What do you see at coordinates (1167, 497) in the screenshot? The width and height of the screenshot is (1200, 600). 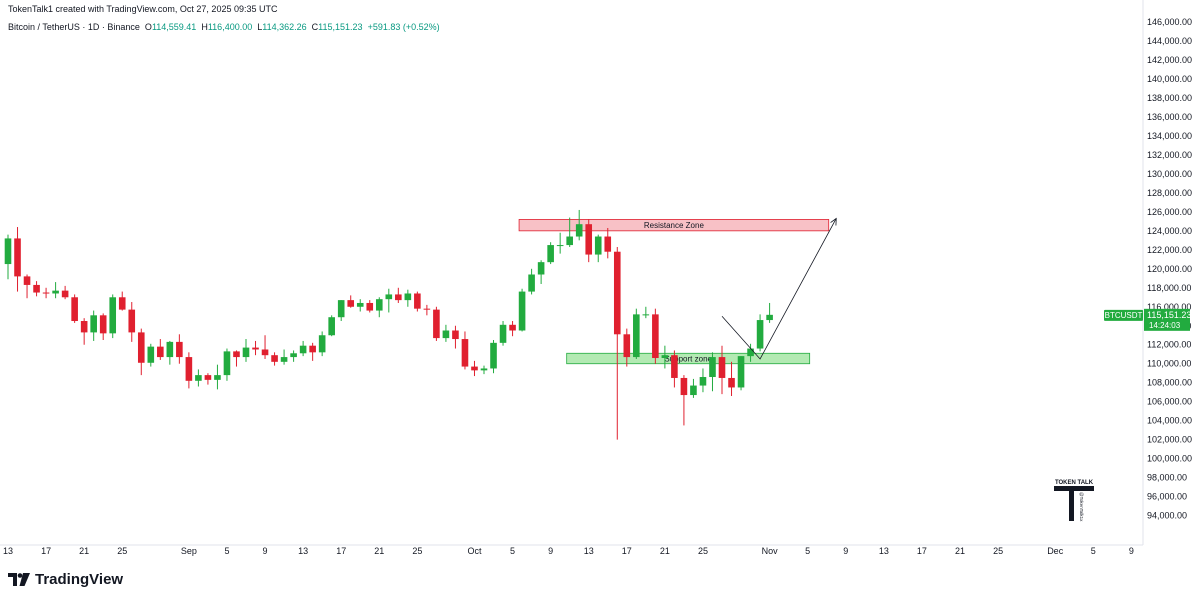 I see `price-tick-label: 96,000.00` at bounding box center [1167, 497].